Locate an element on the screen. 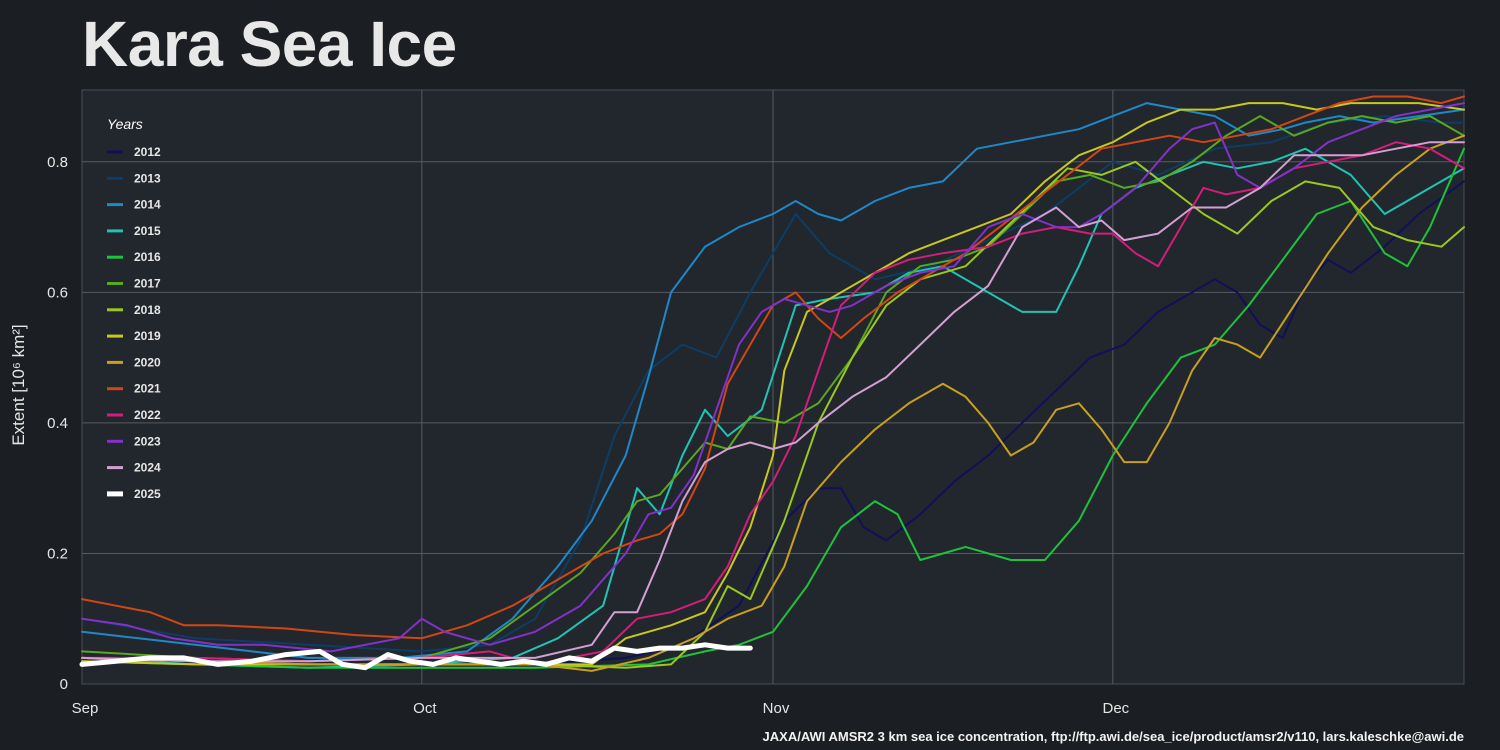 The width and height of the screenshot is (1500, 750). legend-item-2020: 2020 is located at coordinates (134, 362).